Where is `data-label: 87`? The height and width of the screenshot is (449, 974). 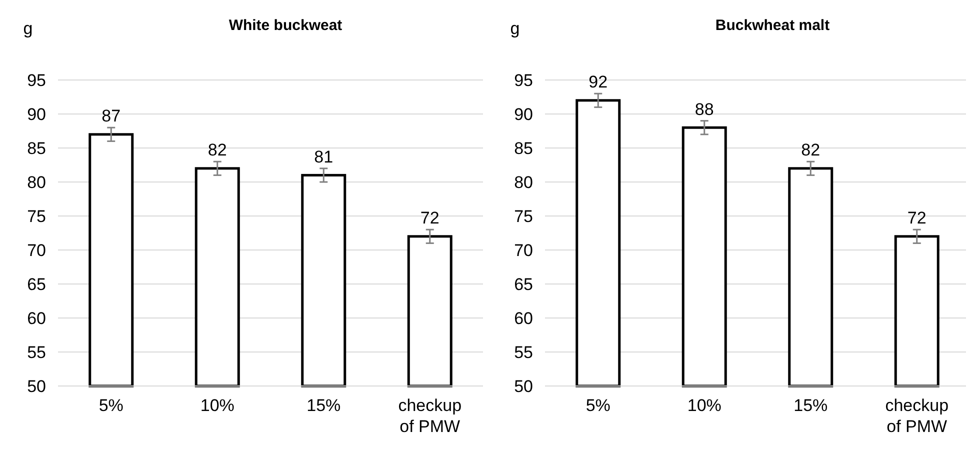 data-label: 87 is located at coordinates (111, 116).